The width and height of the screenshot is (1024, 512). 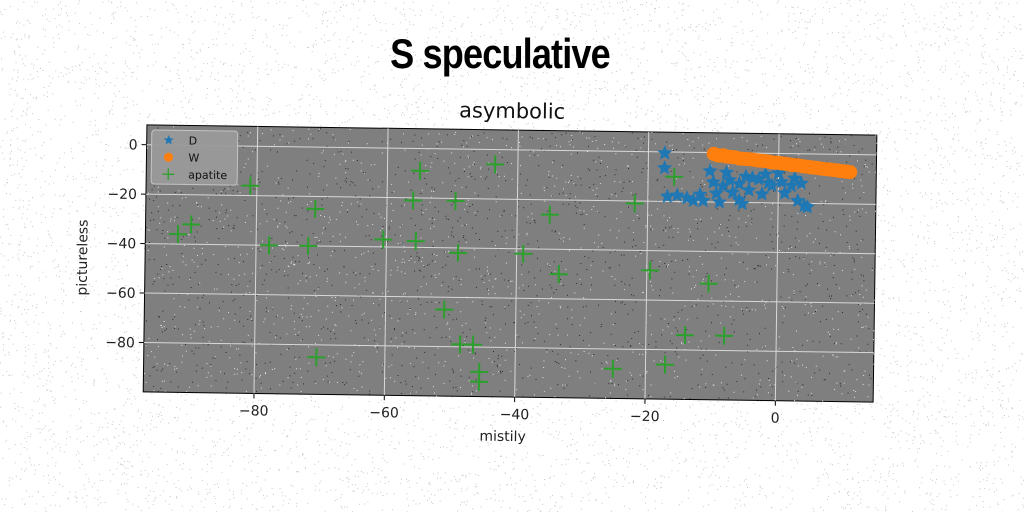 I want to click on y-tick-label: −20, so click(x=122, y=195).